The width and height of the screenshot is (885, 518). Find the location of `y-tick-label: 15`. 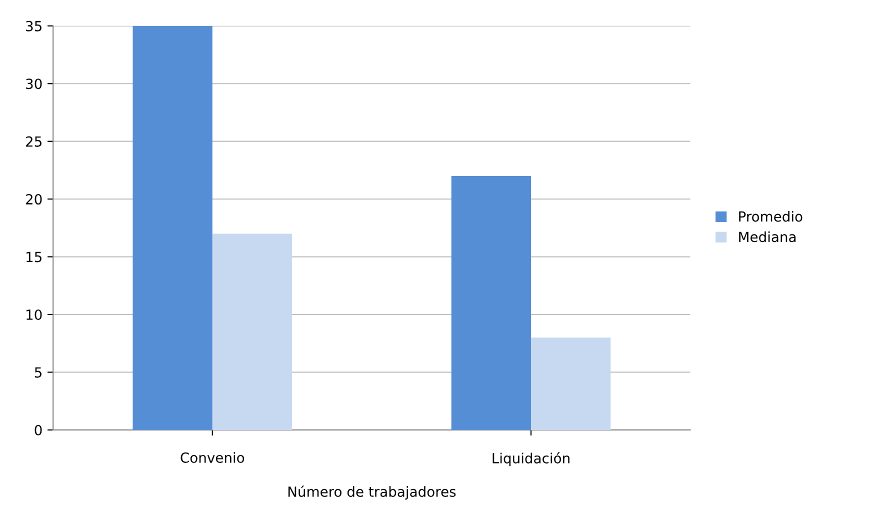

y-tick-label: 15 is located at coordinates (34, 257).